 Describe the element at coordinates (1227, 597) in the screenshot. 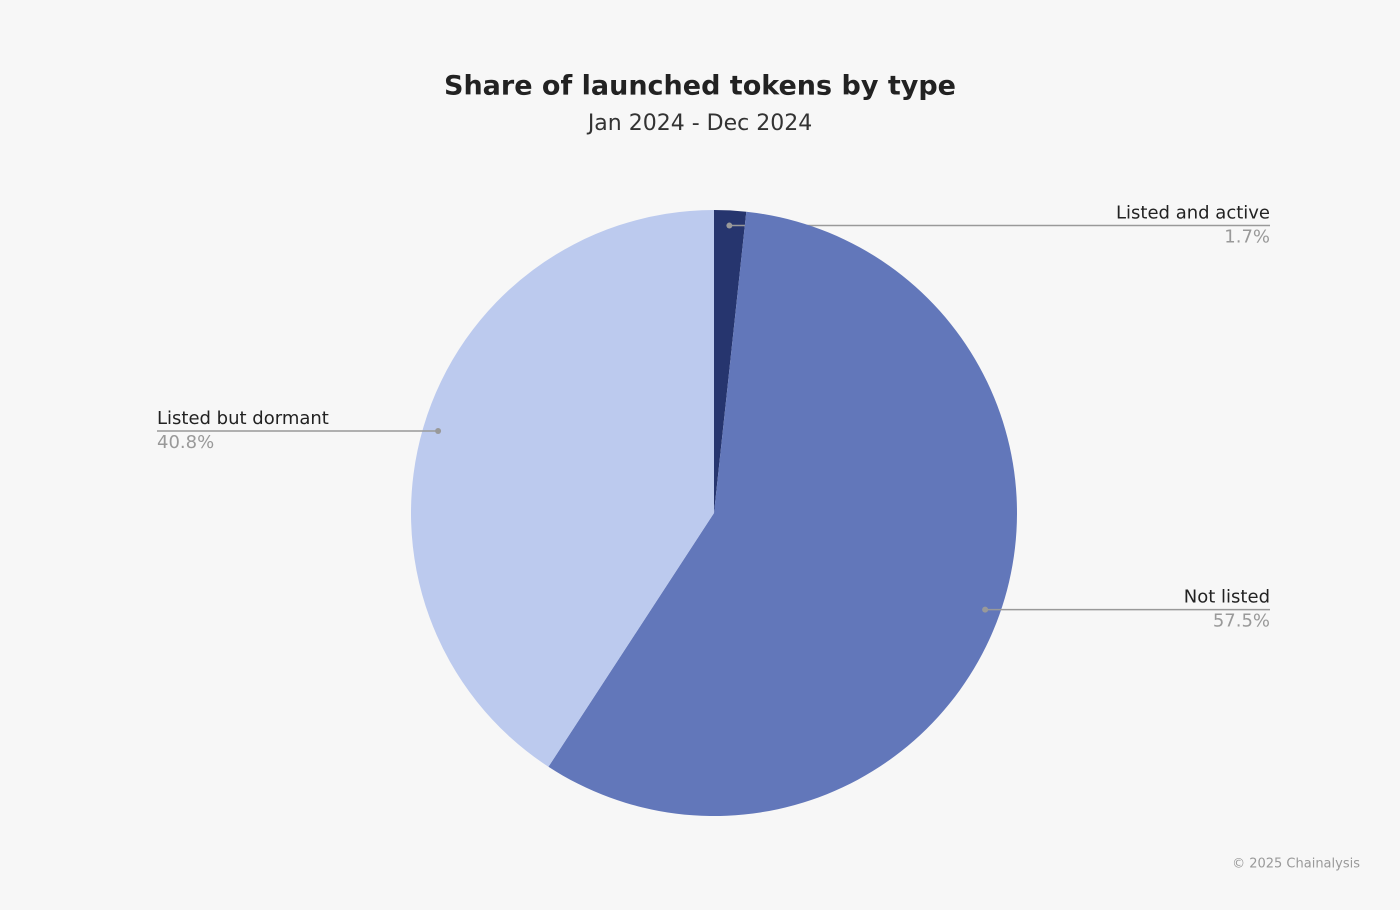

I see `slice-label: Not listed` at that location.